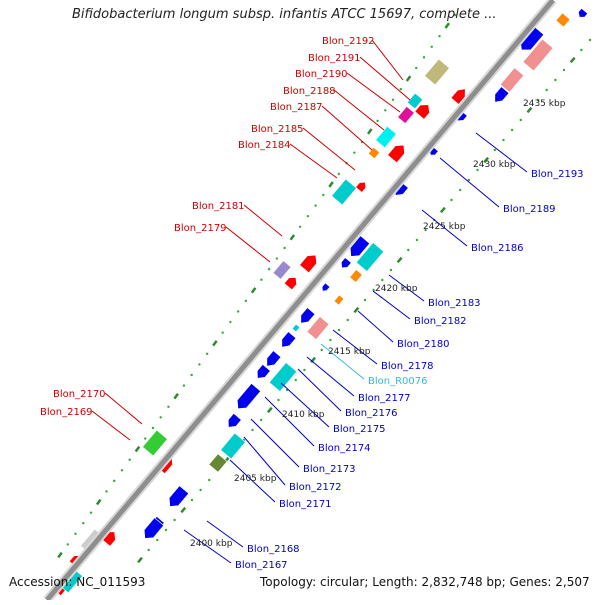 The width and height of the screenshot is (600, 605). What do you see at coordinates (454, 303) in the screenshot?
I see `gene-label-reverse: Blon_2183` at bounding box center [454, 303].